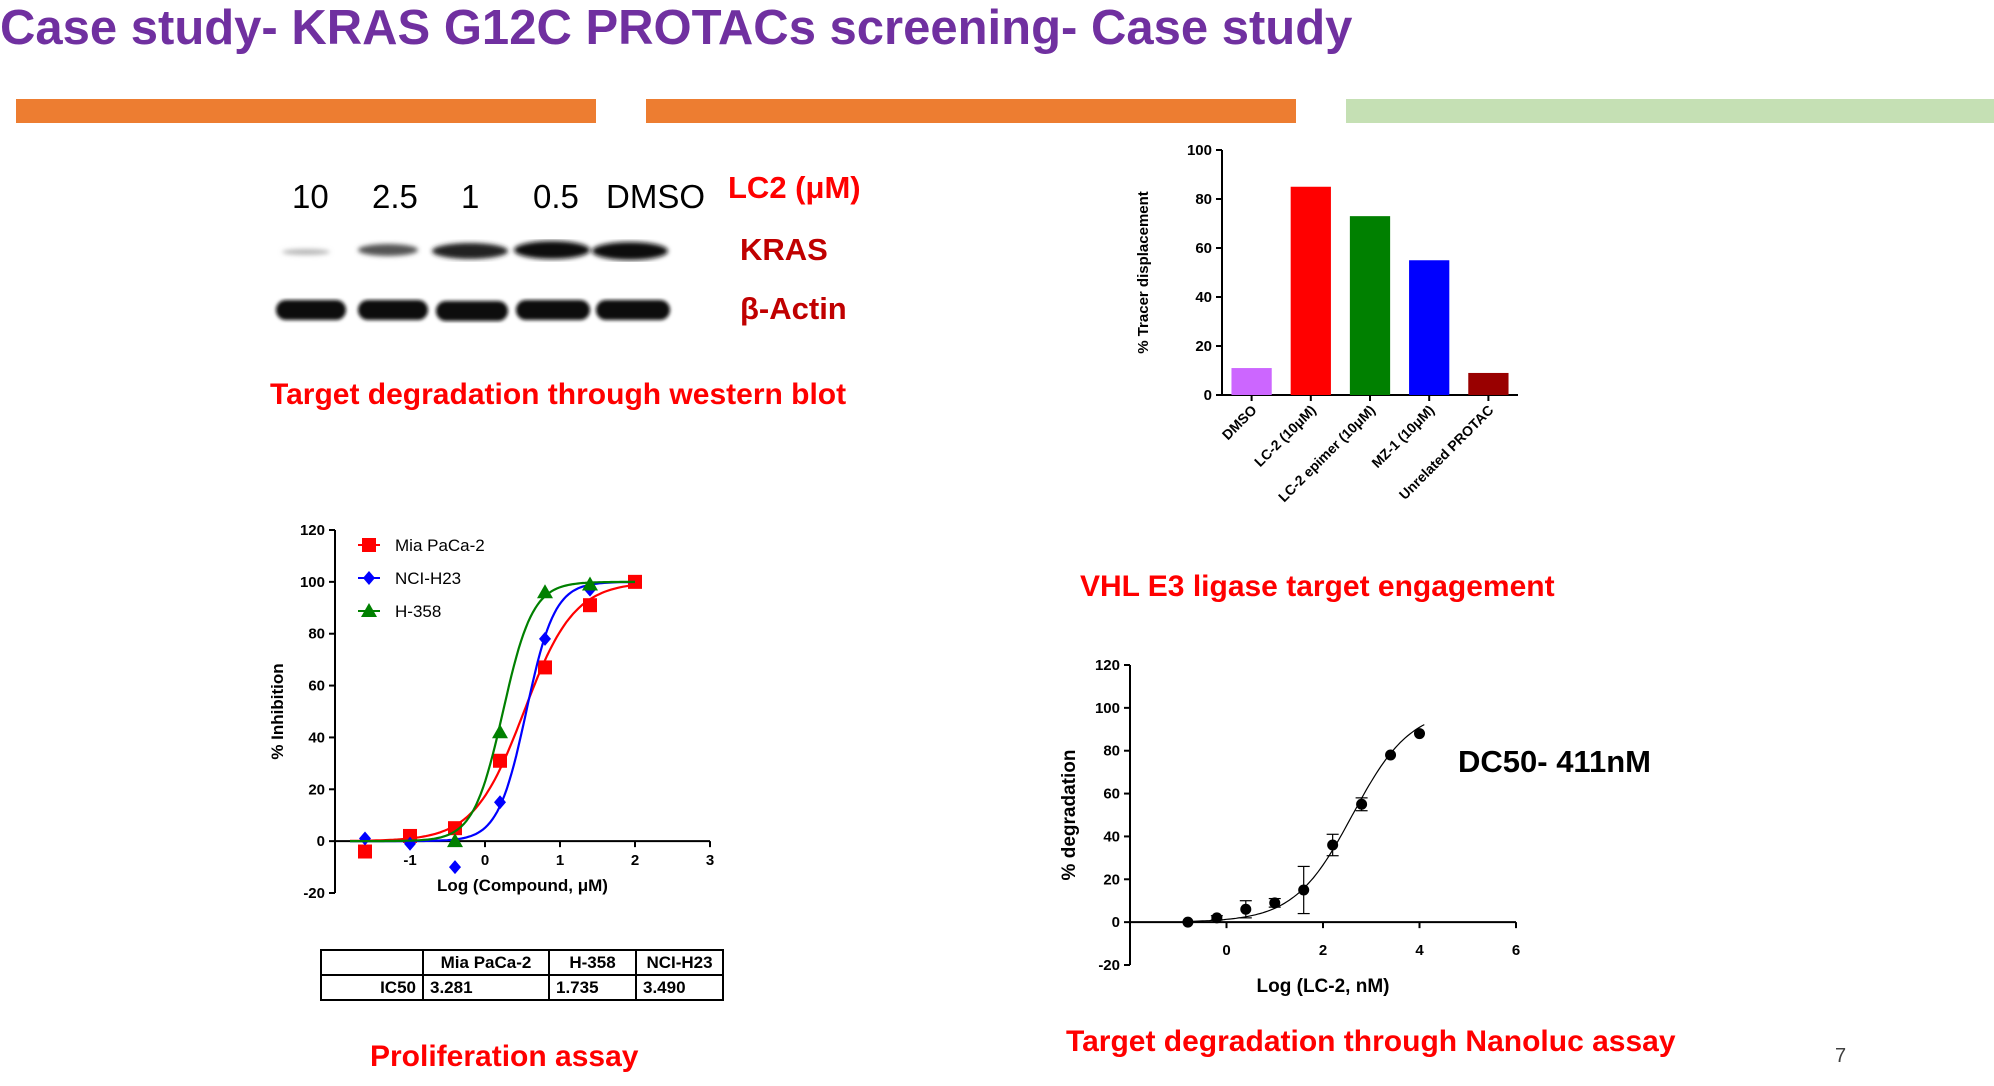 The height and width of the screenshot is (1086, 1994). What do you see at coordinates (710, 860) in the screenshot?
I see `x-tick-label: 3` at bounding box center [710, 860].